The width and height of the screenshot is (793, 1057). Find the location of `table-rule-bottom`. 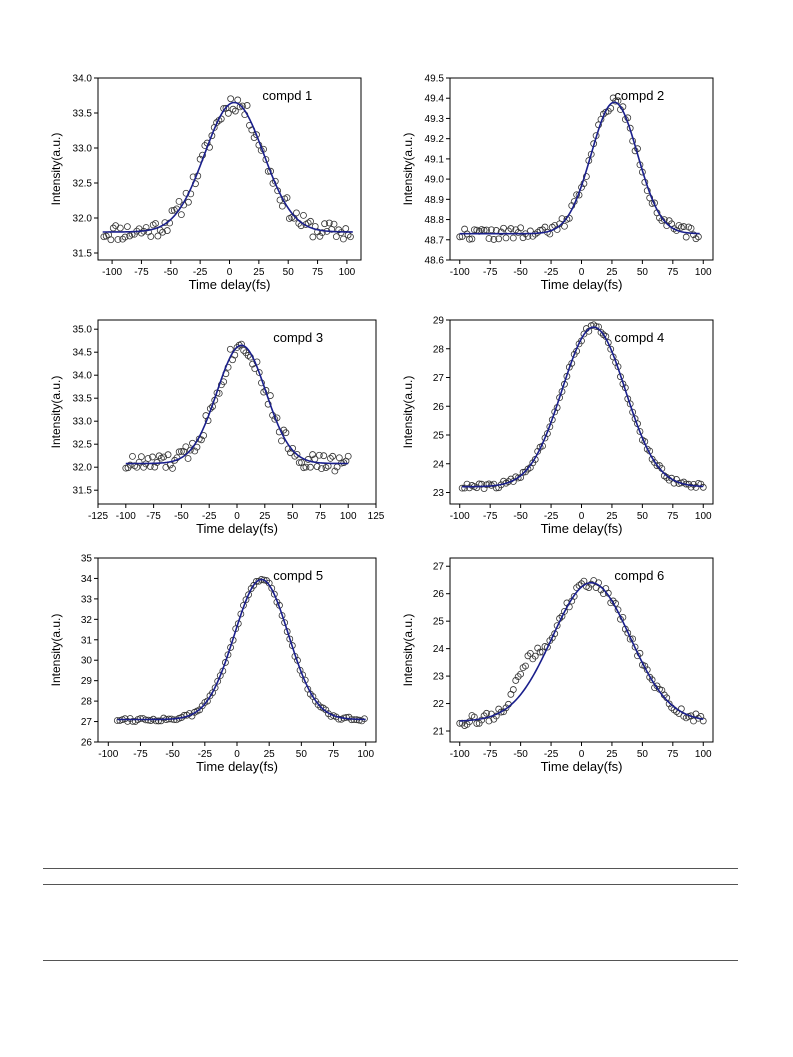

table-rule-bottom is located at coordinates (390, 960).